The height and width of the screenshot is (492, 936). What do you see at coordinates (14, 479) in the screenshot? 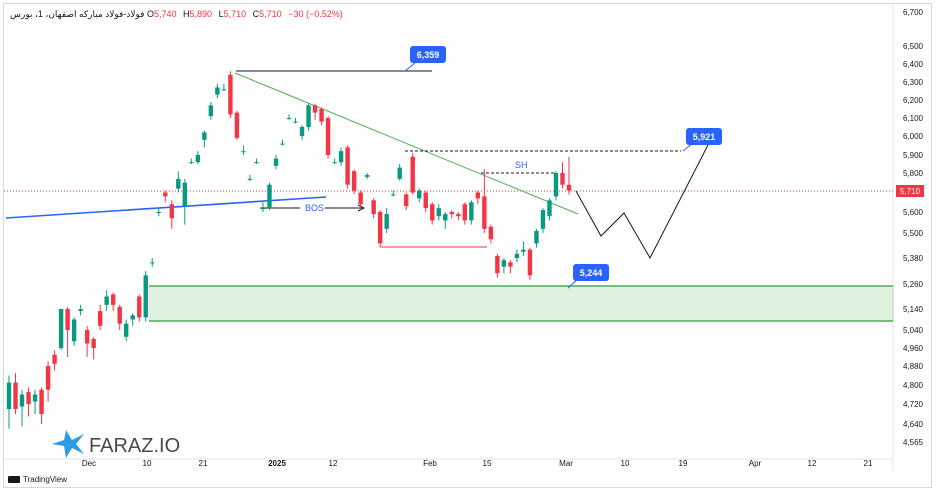
I see `tradingview-logo-icon` at bounding box center [14, 479].